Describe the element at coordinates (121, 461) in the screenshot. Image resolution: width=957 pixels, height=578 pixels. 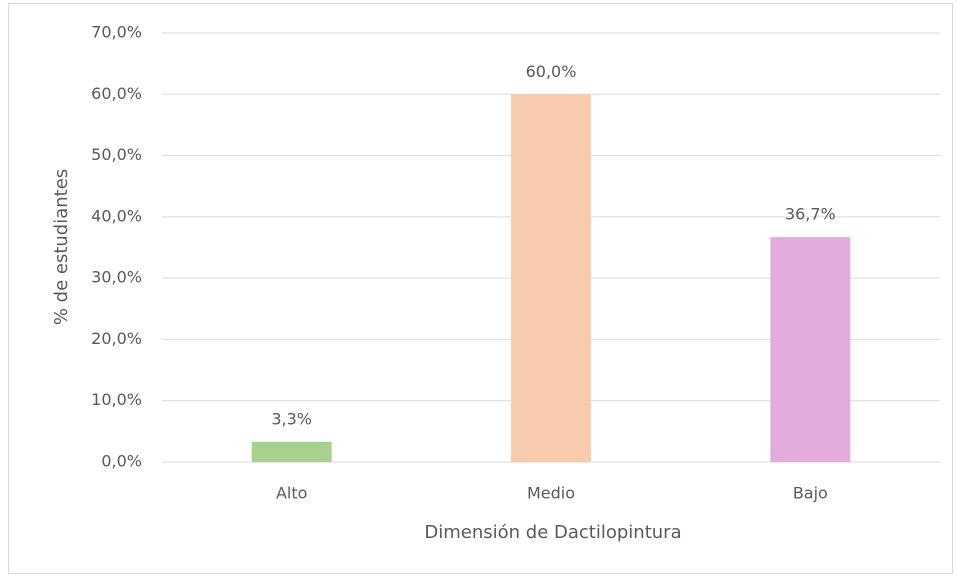
I see `y-tick-label: 0,0%` at that location.